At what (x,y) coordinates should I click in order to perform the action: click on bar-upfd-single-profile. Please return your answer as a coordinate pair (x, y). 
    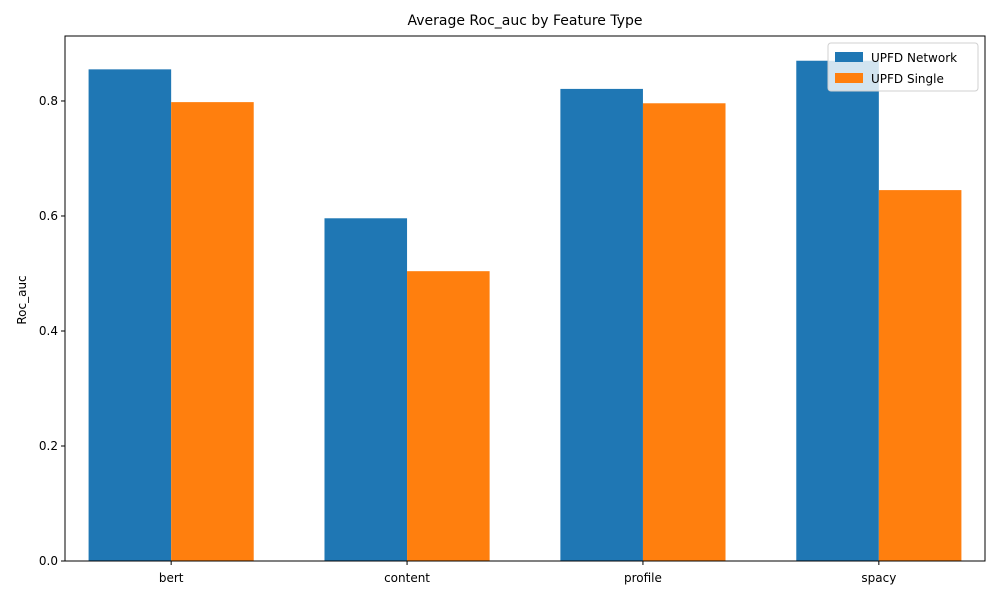
    Looking at the image, I should click on (684, 332).